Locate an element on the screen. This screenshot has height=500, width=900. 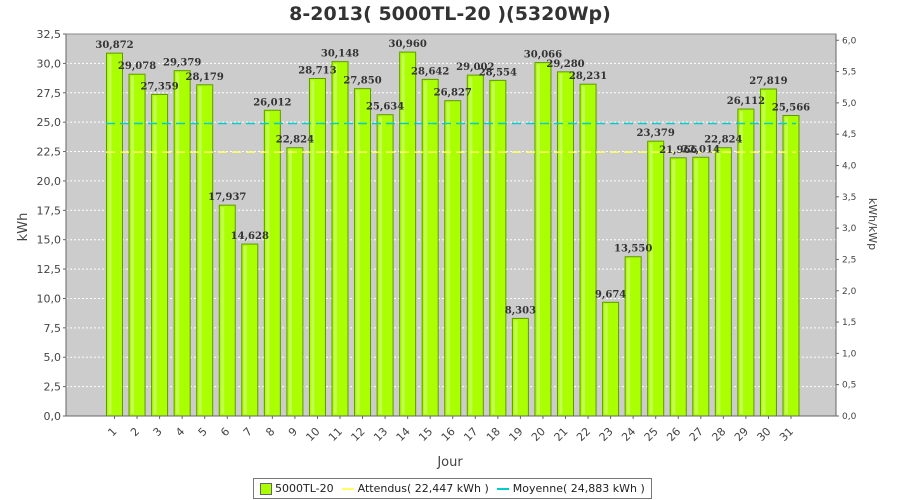
y2-tick-label: 3,0 is located at coordinates (849, 229).